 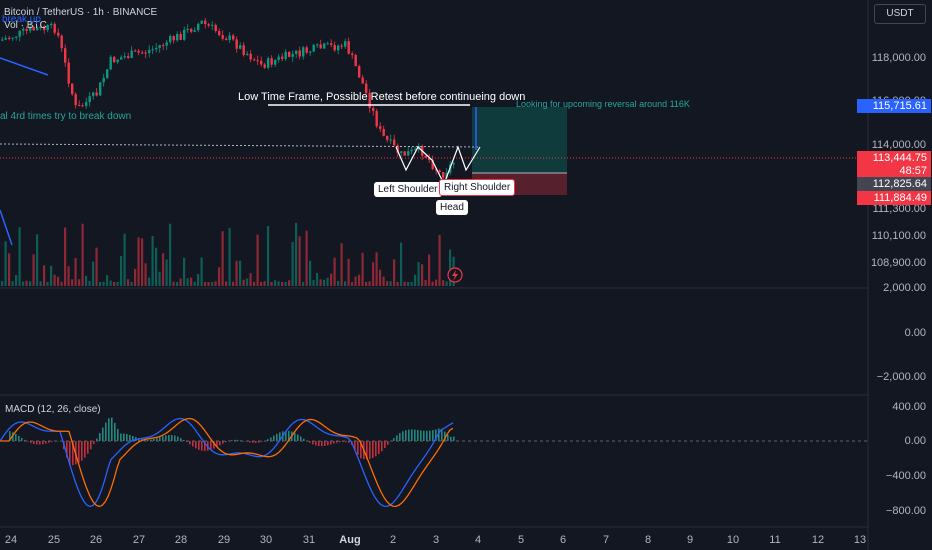 What do you see at coordinates (66, 116) in the screenshot?
I see `breakdown-annotation: al 4rd times try to break down` at bounding box center [66, 116].